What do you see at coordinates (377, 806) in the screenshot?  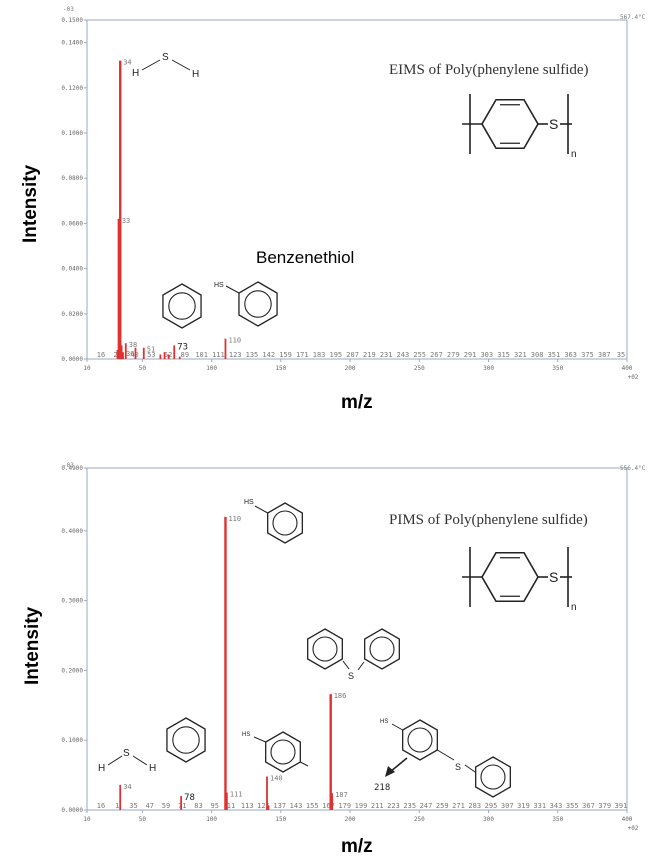 I see `baseline-peak-label: 211` at bounding box center [377, 806].